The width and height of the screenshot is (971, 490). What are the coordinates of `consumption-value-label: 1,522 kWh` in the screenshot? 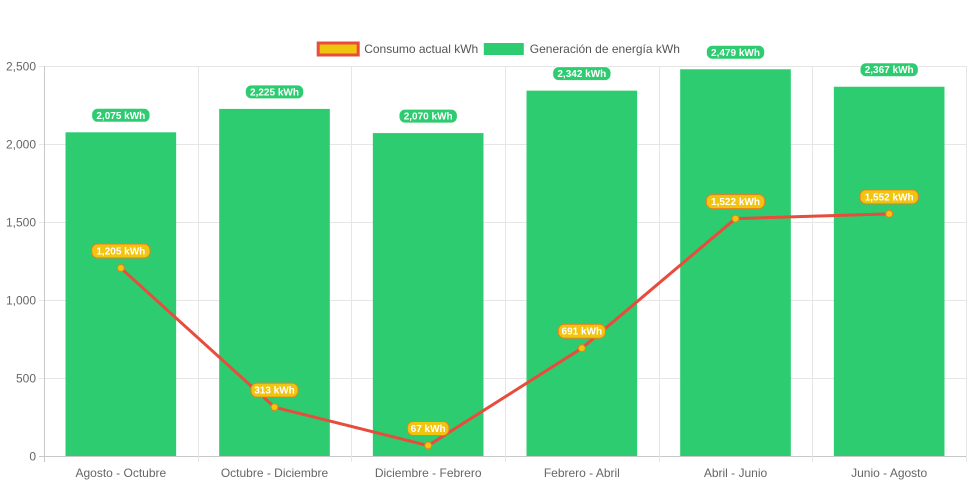 It's located at (735, 202).